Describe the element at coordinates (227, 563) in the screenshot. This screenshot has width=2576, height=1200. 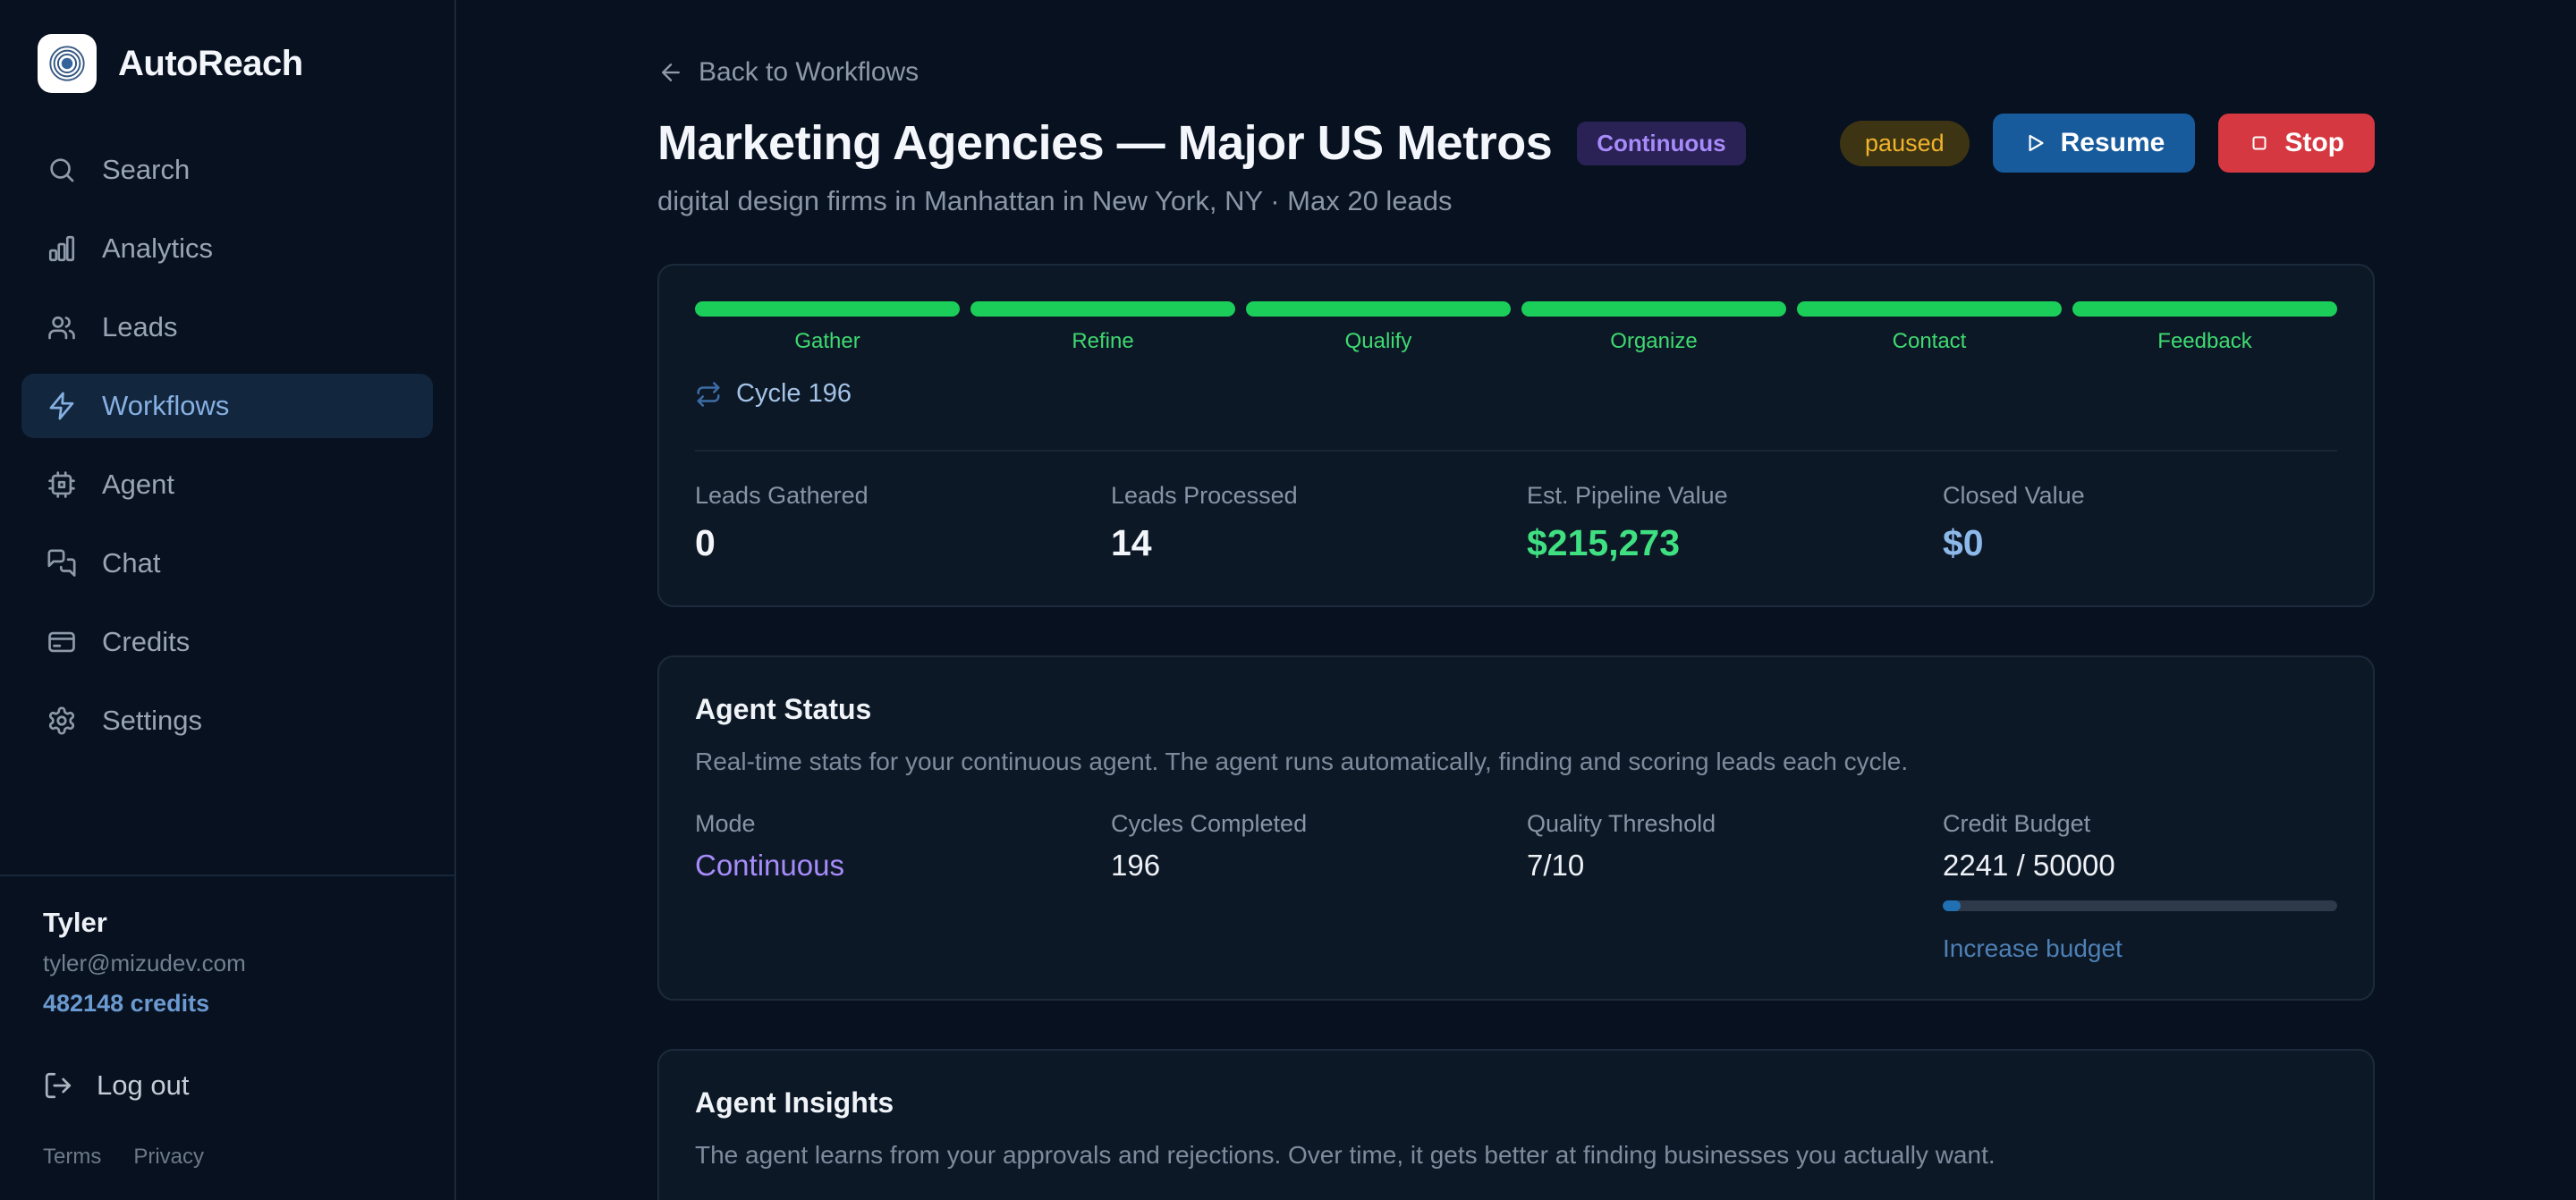
I see `sidebar-item-chat: Chat` at that location.